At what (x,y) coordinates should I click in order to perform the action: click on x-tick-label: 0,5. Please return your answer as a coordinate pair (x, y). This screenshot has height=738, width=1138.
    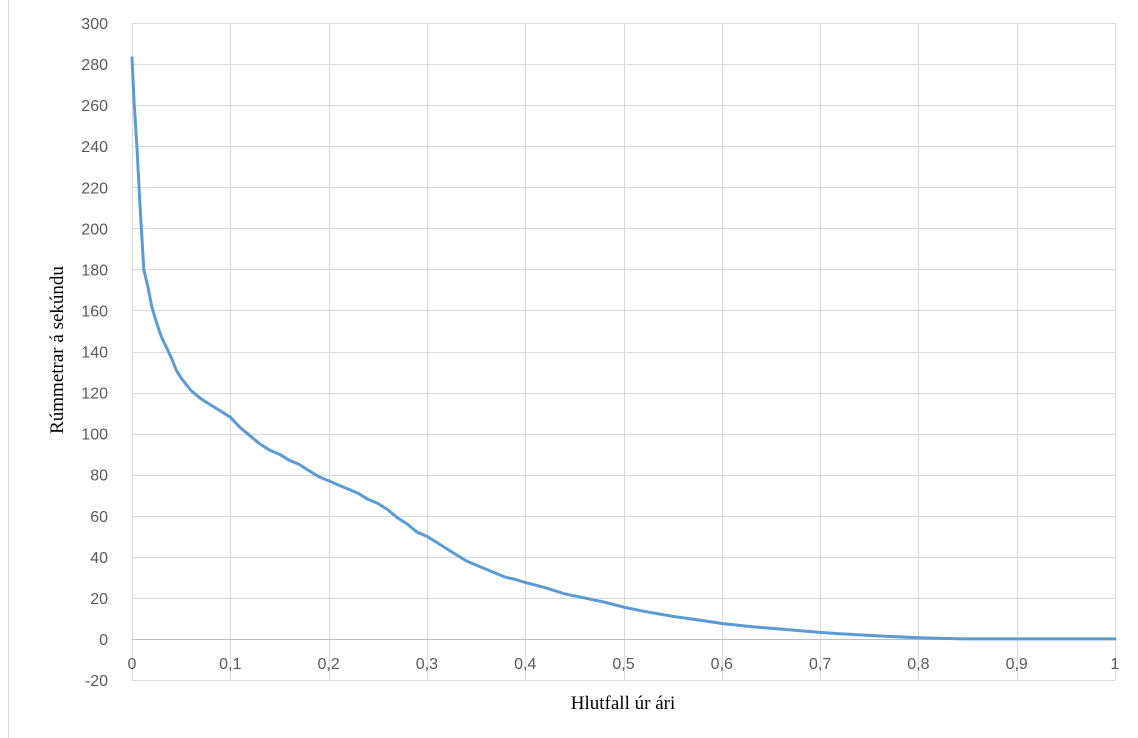
    Looking at the image, I should click on (623, 664).